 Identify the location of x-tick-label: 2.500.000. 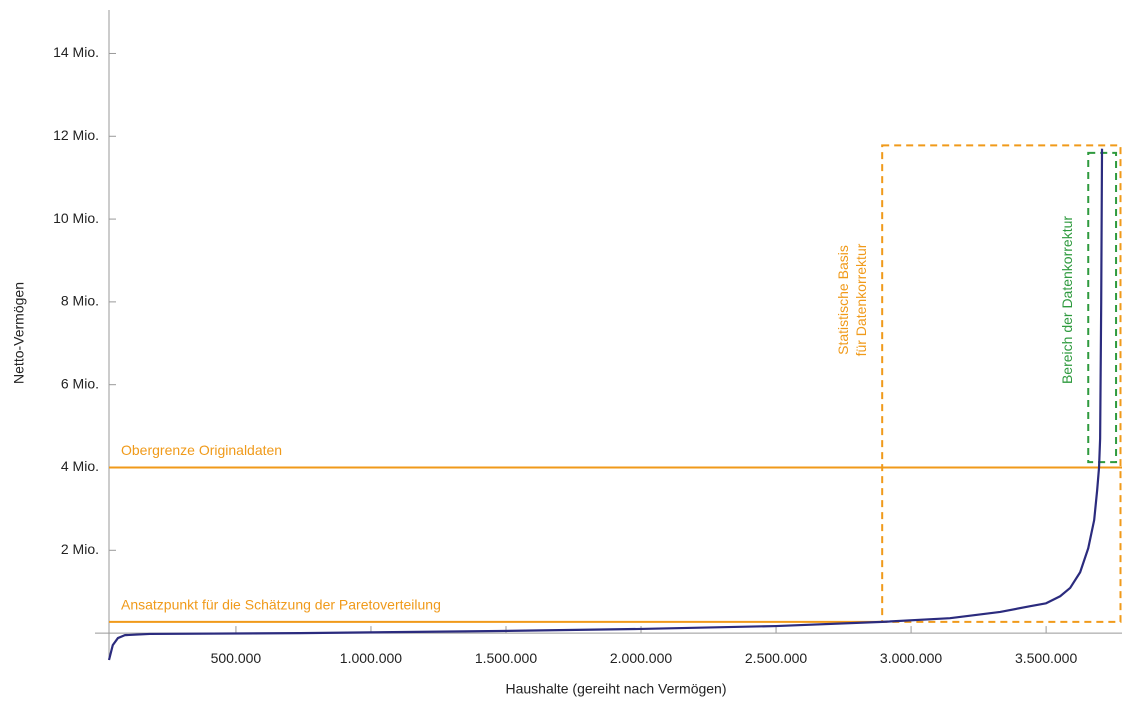
(776, 658).